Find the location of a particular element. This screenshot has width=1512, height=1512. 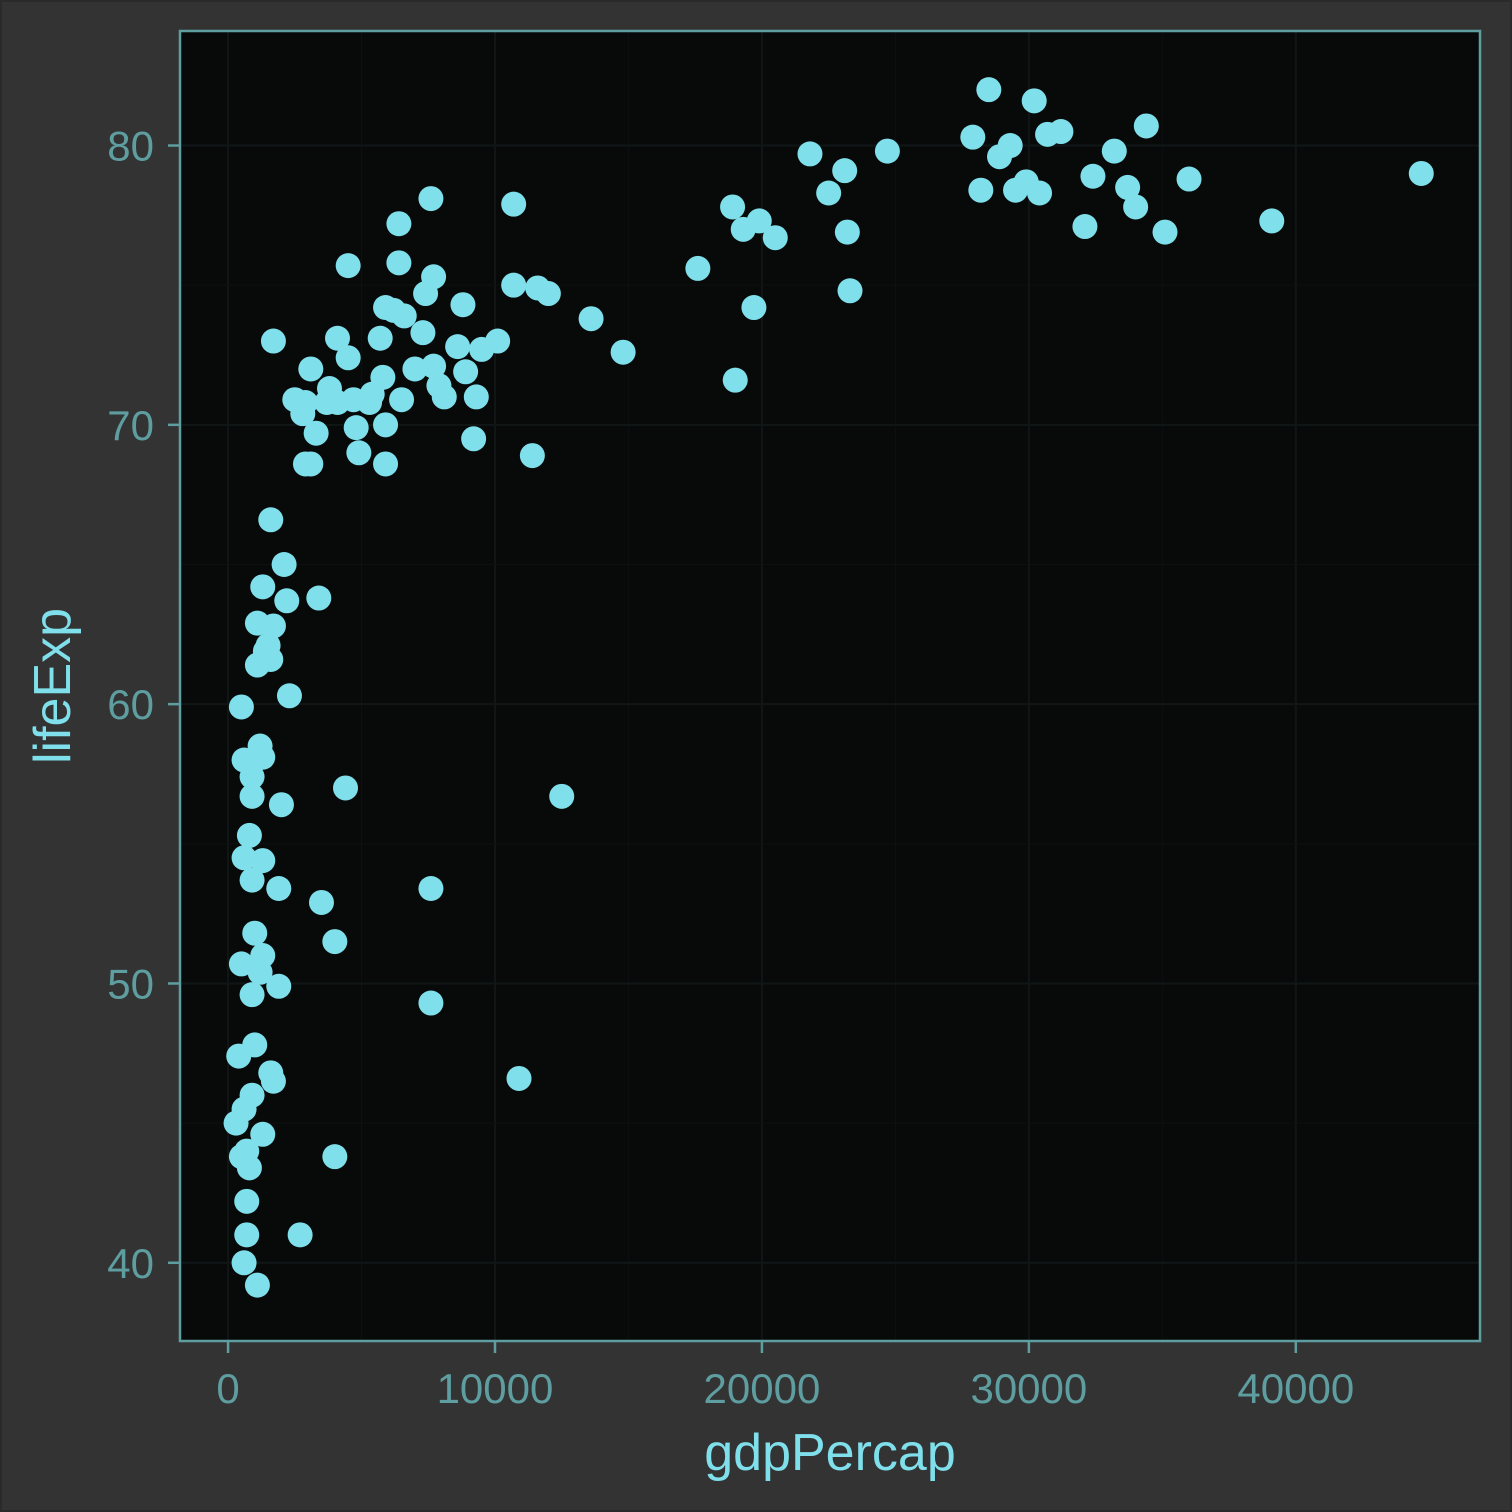

y-tick-label: 80 is located at coordinates (130, 146).